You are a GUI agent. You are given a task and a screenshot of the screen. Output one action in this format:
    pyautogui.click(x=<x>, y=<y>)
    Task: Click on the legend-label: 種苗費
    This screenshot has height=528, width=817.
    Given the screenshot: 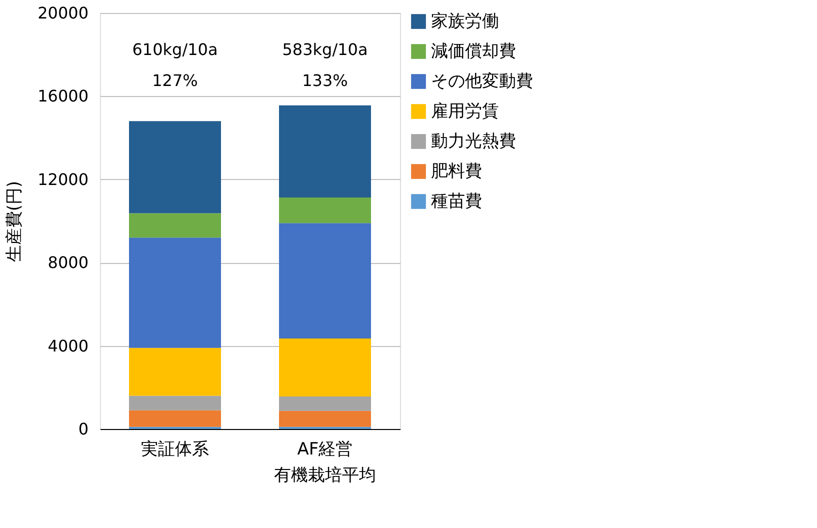 What is the action you would take?
    pyautogui.click(x=456, y=202)
    